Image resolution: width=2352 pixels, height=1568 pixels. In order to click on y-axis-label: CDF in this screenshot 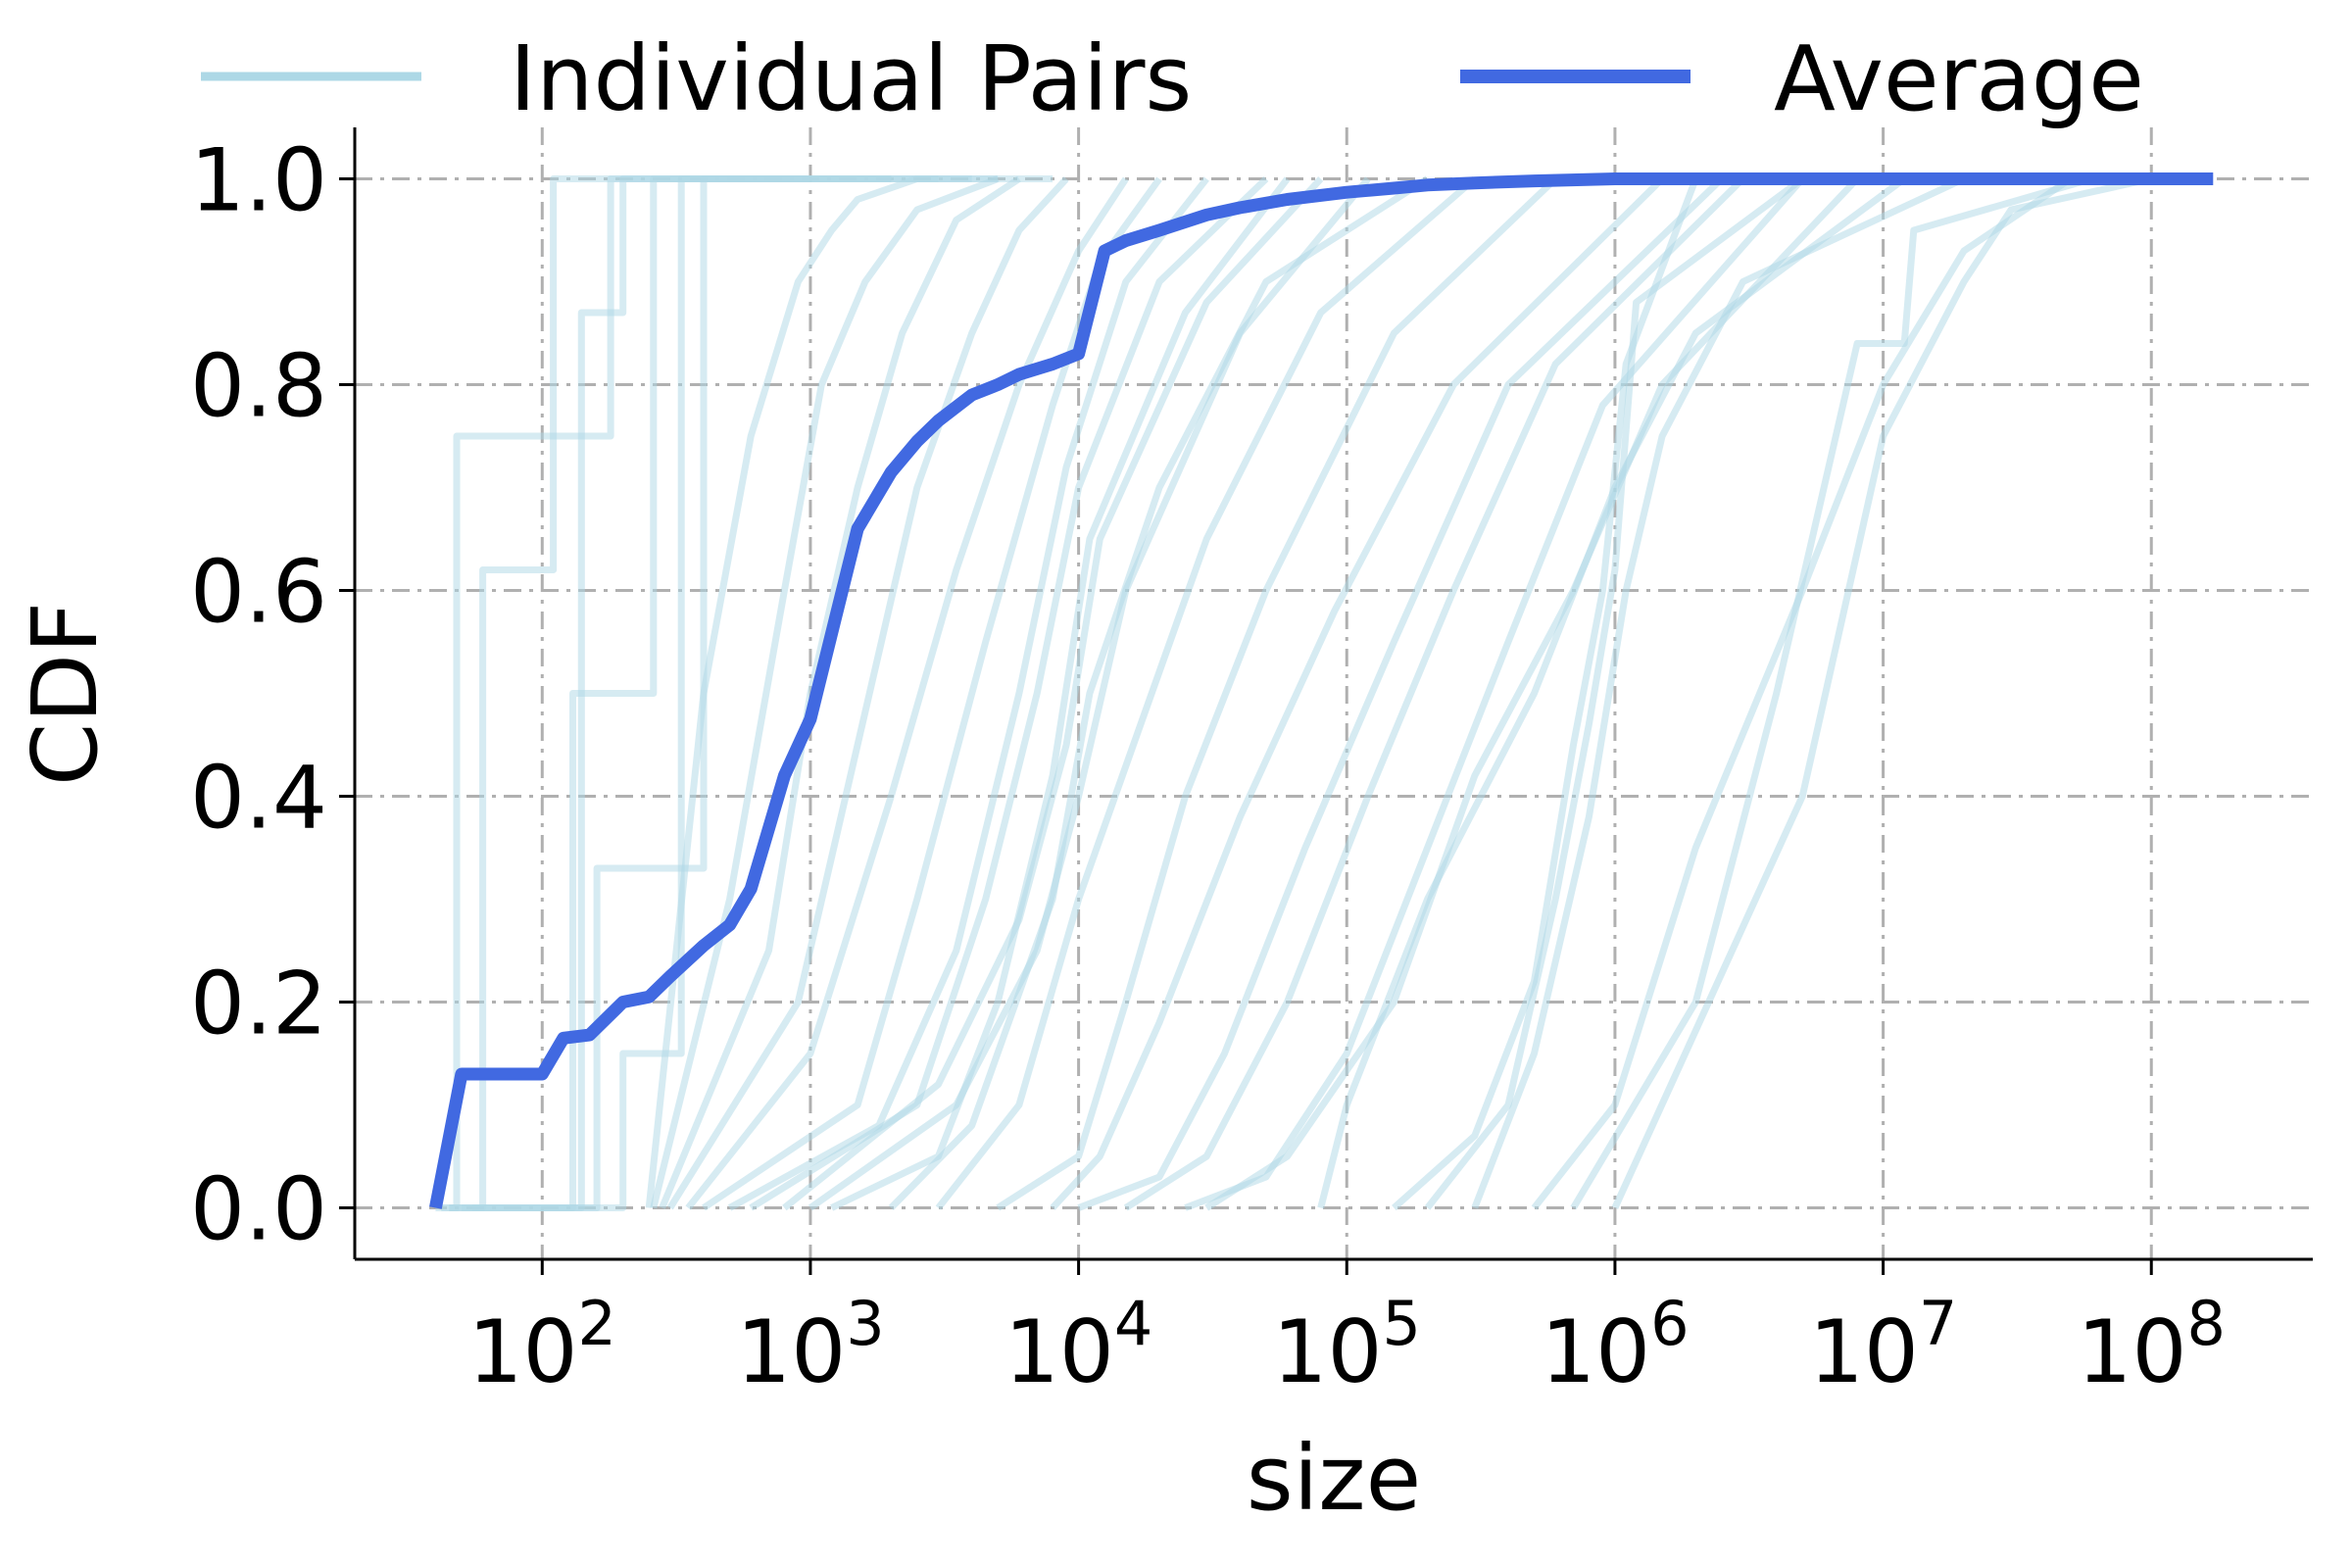, I will do `click(65, 694)`.